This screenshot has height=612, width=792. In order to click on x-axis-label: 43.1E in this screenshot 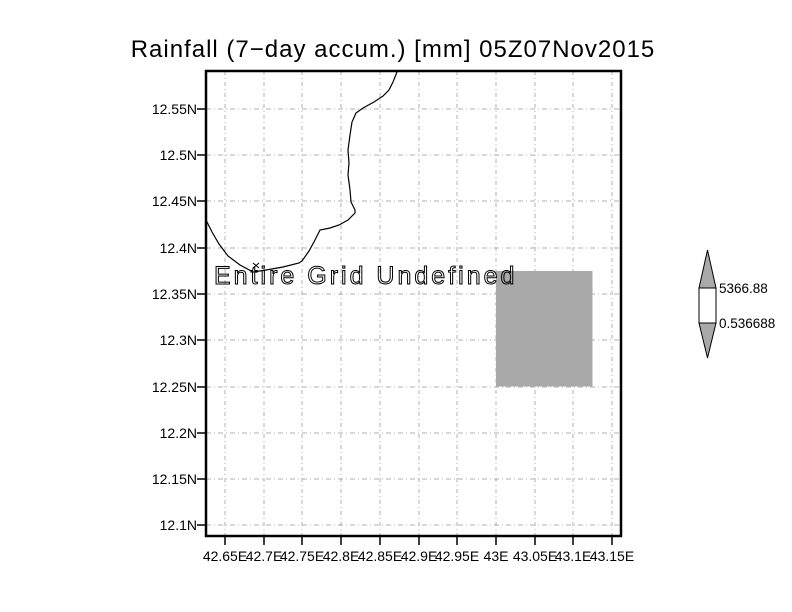, I will do `click(573, 556)`.